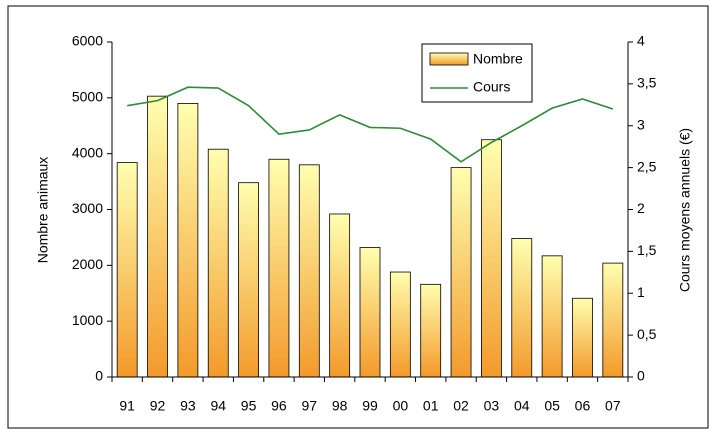  I want to click on x-tick-label: 92, so click(158, 406).